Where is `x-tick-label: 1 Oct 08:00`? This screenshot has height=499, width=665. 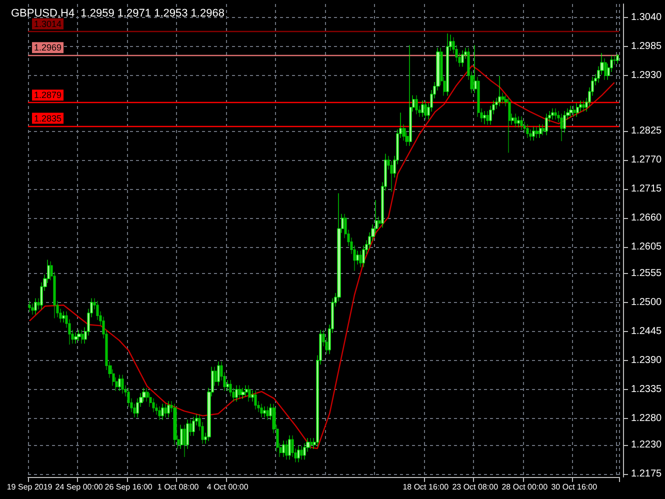 x-tick-label: 1 Oct 08:00 is located at coordinates (178, 487).